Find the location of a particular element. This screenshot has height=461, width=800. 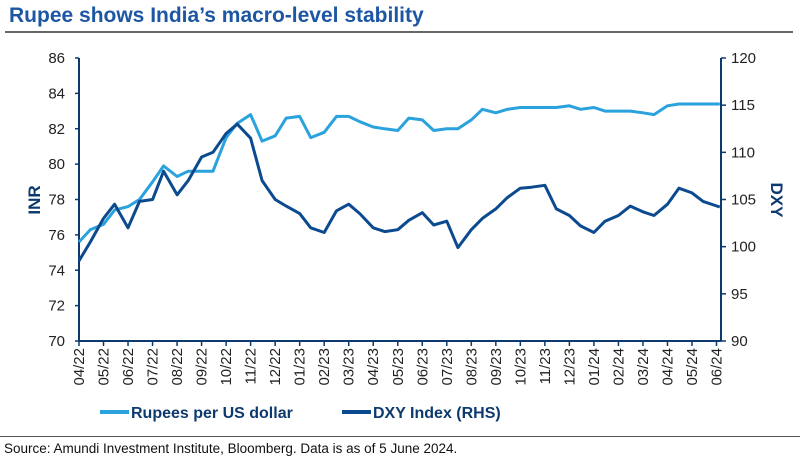

legend: Rupees per US dollar DXY Index (RHS) is located at coordinates (300, 413).